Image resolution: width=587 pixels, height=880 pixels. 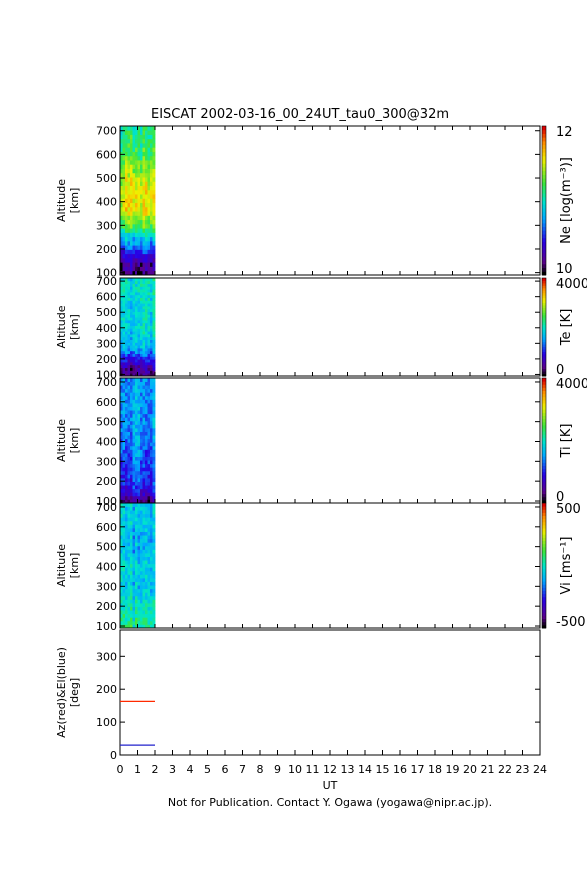 What do you see at coordinates (106, 359) in the screenshot?
I see `panel-te-ytick-label: 200` at bounding box center [106, 359].